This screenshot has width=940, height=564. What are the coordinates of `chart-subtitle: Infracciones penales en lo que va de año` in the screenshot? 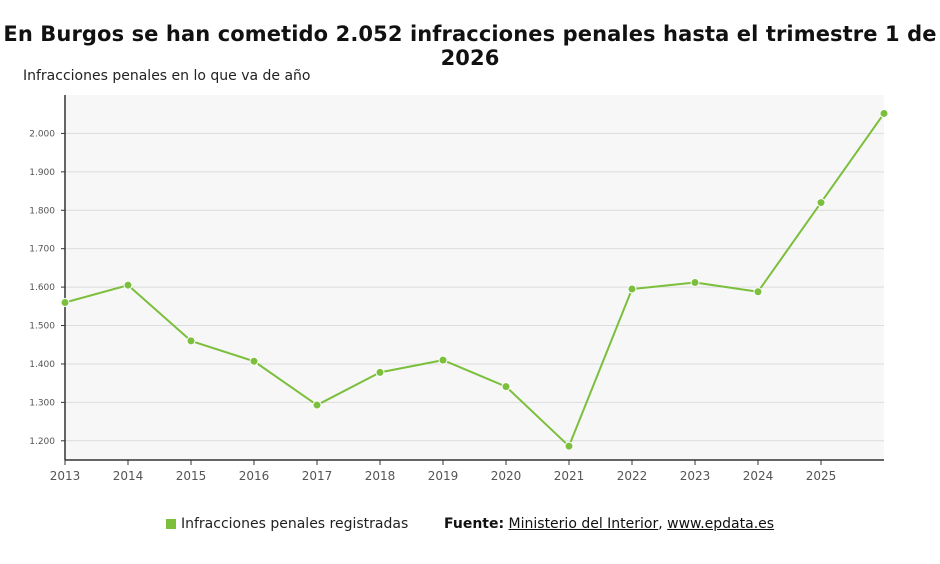 It's located at (167, 76).